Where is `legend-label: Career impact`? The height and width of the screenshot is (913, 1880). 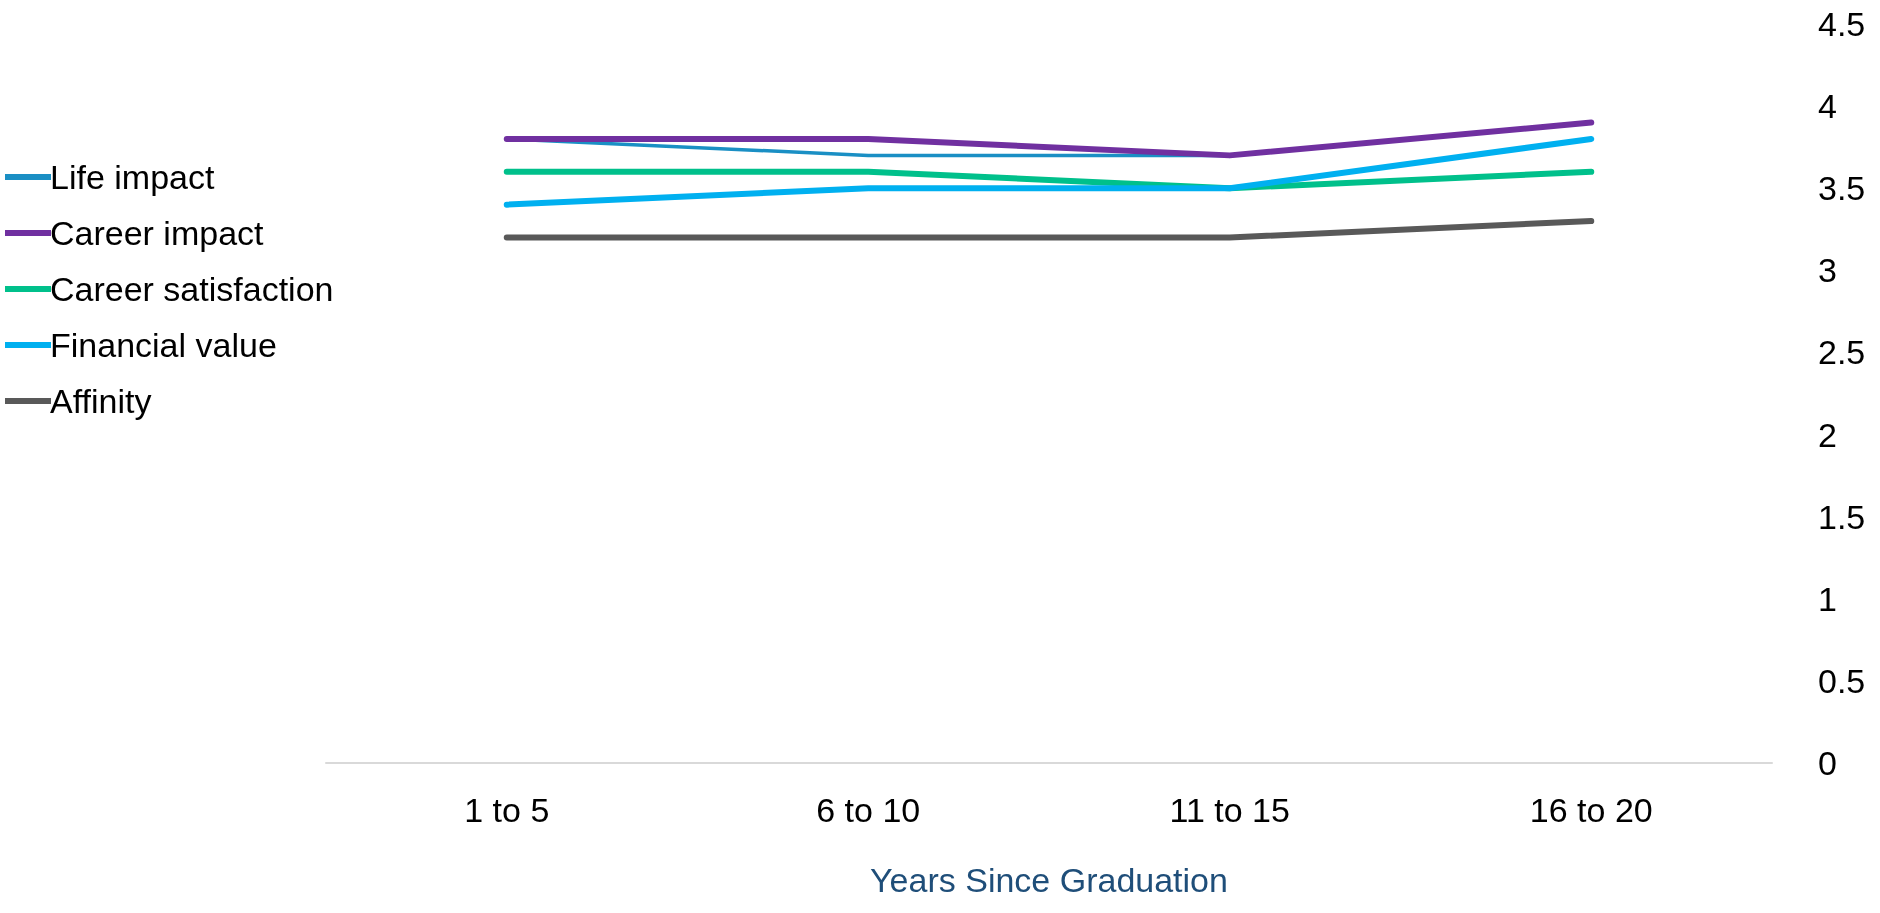
legend-label: Career impact is located at coordinates (157, 233).